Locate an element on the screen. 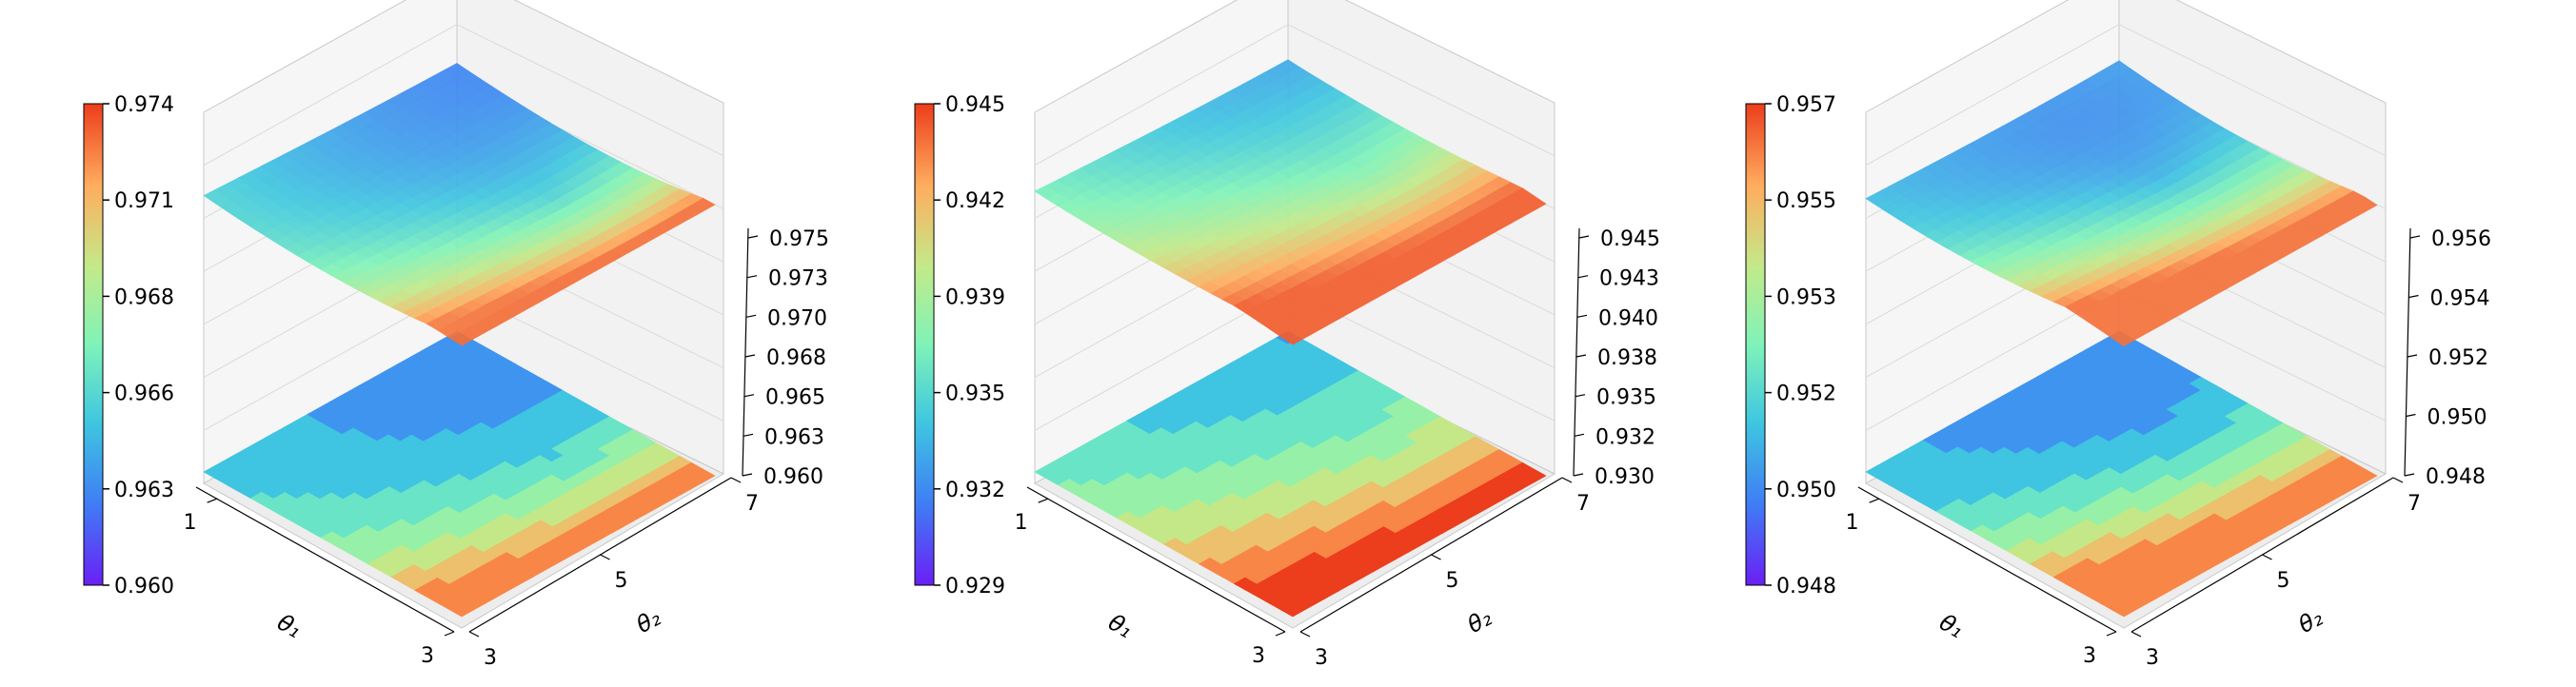 This screenshot has width=2576, height=687. z-tick-label: 0.956 is located at coordinates (2461, 239).